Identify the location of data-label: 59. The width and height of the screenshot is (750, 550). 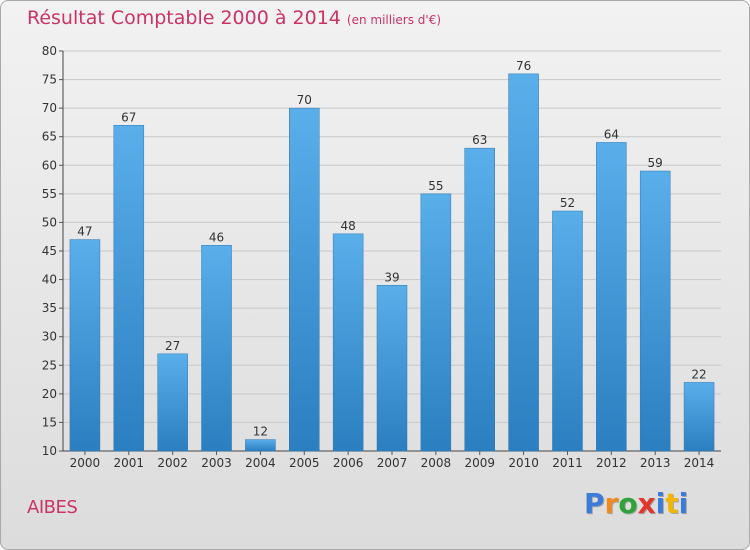
(655, 163).